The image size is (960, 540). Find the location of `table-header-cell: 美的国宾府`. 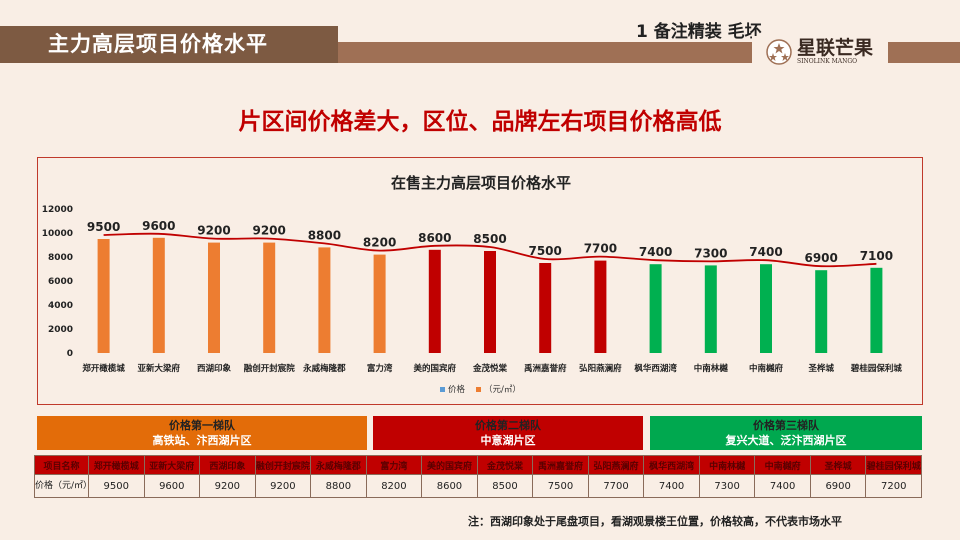

table-header-cell: 美的国宾府 is located at coordinates (449, 465).